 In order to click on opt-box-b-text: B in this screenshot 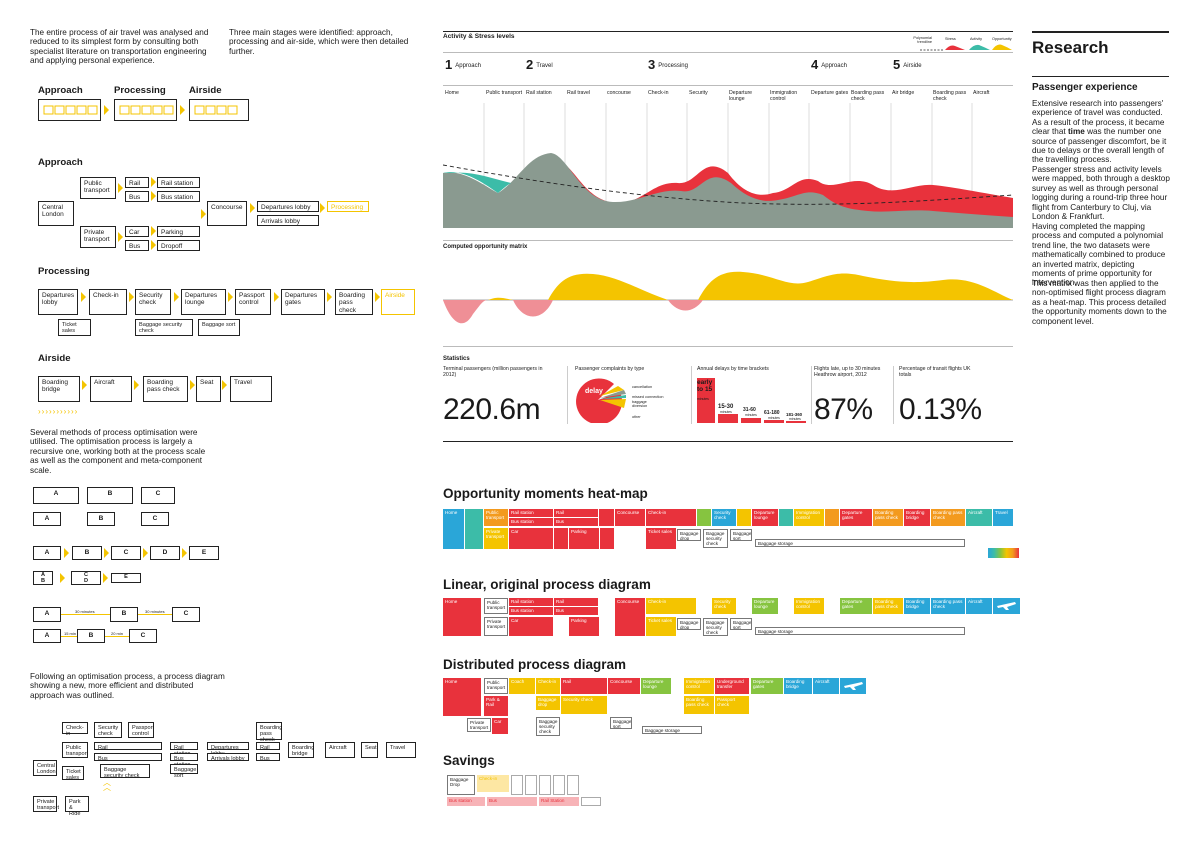, I will do `click(110, 493)`.